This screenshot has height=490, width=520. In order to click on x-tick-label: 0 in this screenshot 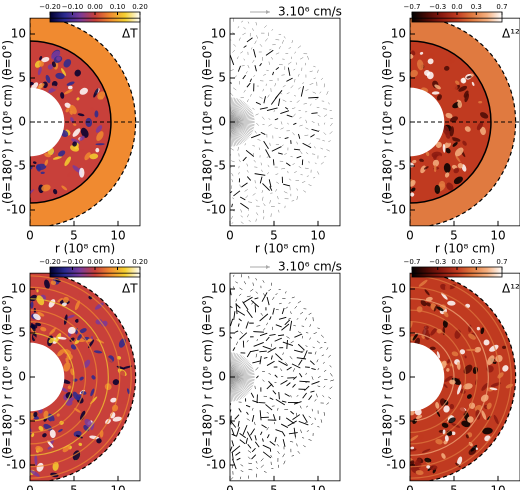, I will do `click(230, 486)`.